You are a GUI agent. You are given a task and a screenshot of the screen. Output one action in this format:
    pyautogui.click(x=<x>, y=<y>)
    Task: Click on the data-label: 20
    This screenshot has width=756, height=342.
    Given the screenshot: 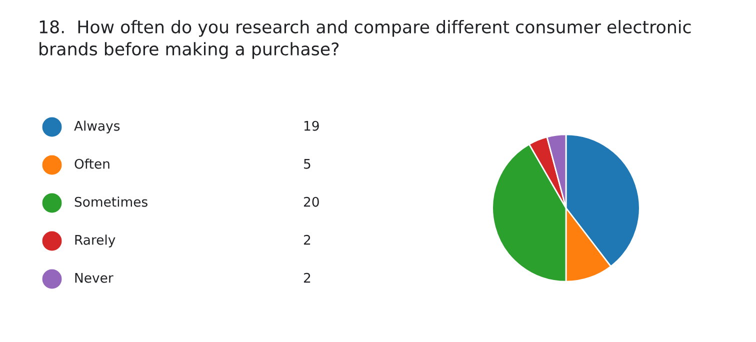 What is the action you would take?
    pyautogui.click(x=311, y=201)
    